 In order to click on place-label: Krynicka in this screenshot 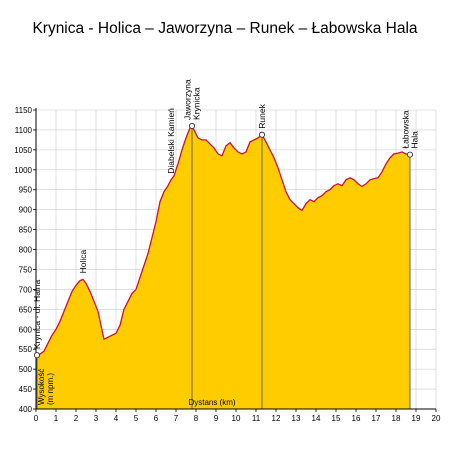, I will do `click(197, 103)`.